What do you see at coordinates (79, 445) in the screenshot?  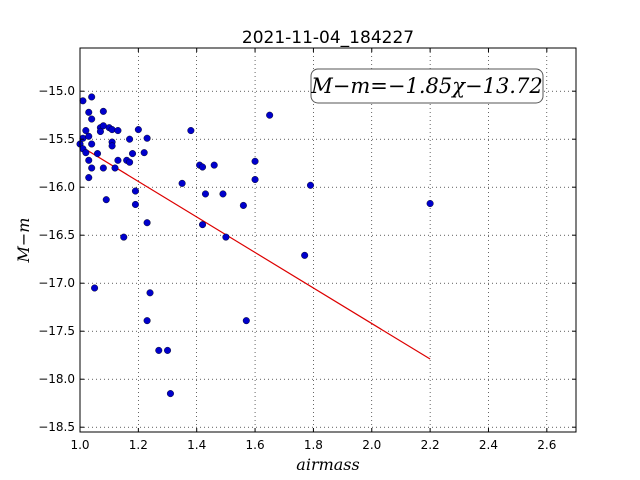 I see `x-tick-label: 1.0` at bounding box center [79, 445].